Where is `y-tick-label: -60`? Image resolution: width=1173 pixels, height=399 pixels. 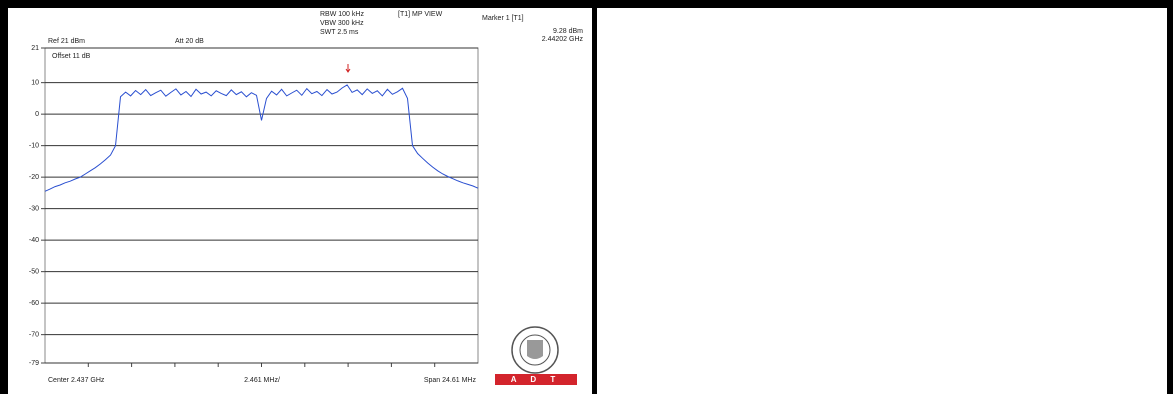
y-tick-label: -60 is located at coordinates (34, 303).